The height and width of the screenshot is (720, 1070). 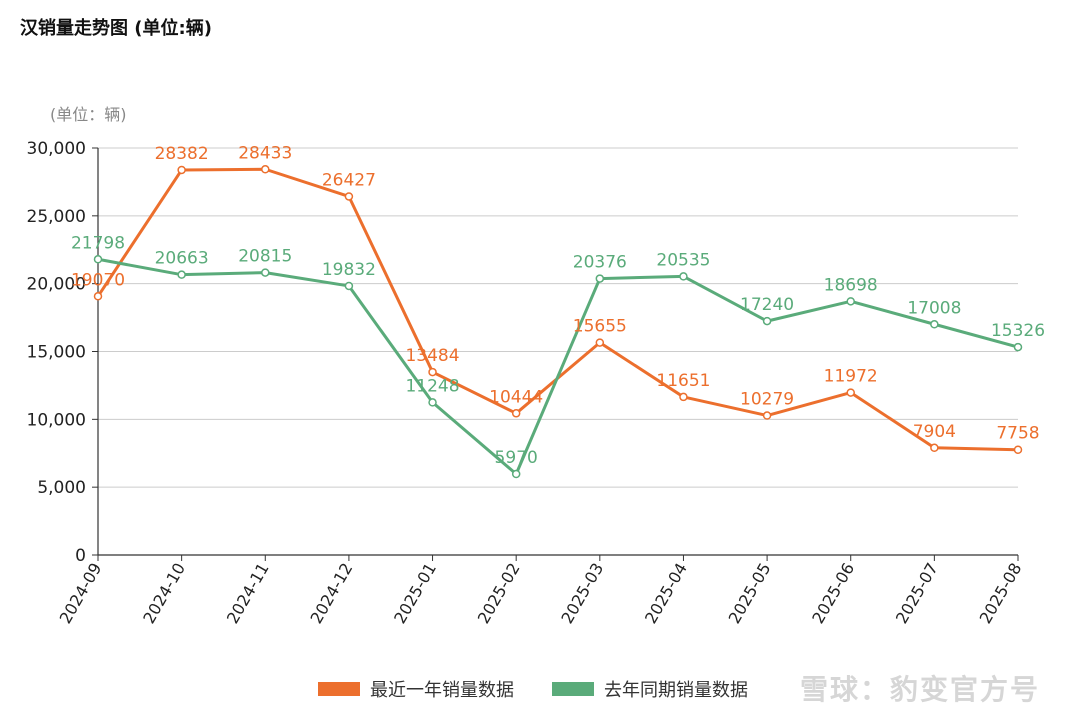 I want to click on data-label: 28382, so click(x=182, y=154).